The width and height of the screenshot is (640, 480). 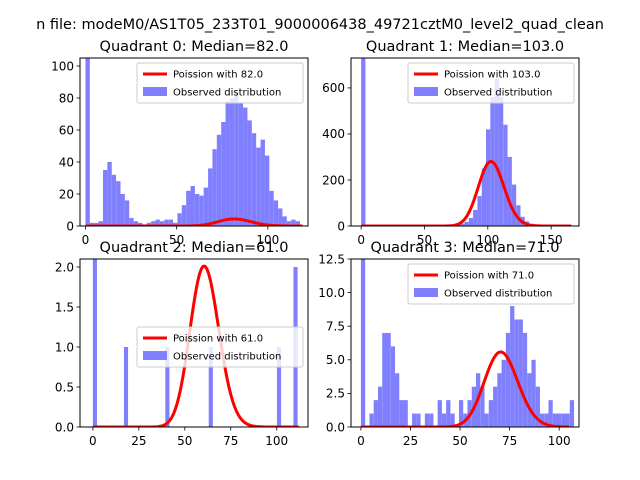 I want to click on y-tick-label: 40, so click(x=66, y=162).